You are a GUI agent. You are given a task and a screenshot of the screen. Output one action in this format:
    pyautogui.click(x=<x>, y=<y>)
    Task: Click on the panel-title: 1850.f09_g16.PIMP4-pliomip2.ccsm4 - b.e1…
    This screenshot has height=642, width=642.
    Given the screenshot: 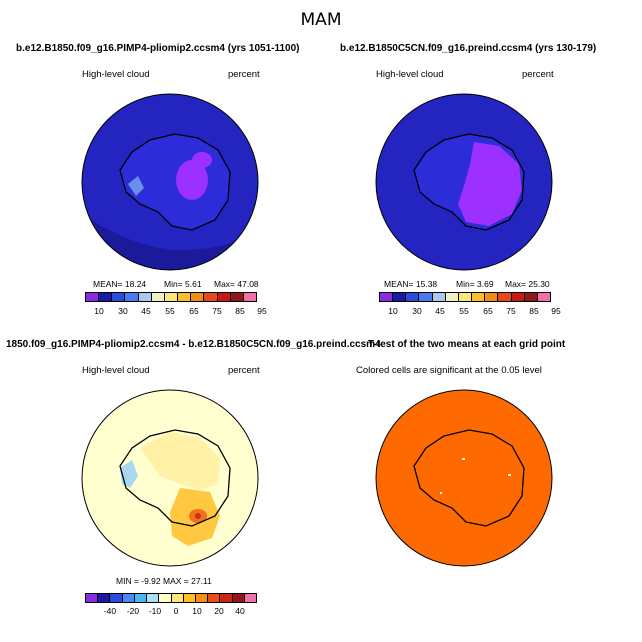 What is the action you would take?
    pyautogui.click(x=193, y=344)
    